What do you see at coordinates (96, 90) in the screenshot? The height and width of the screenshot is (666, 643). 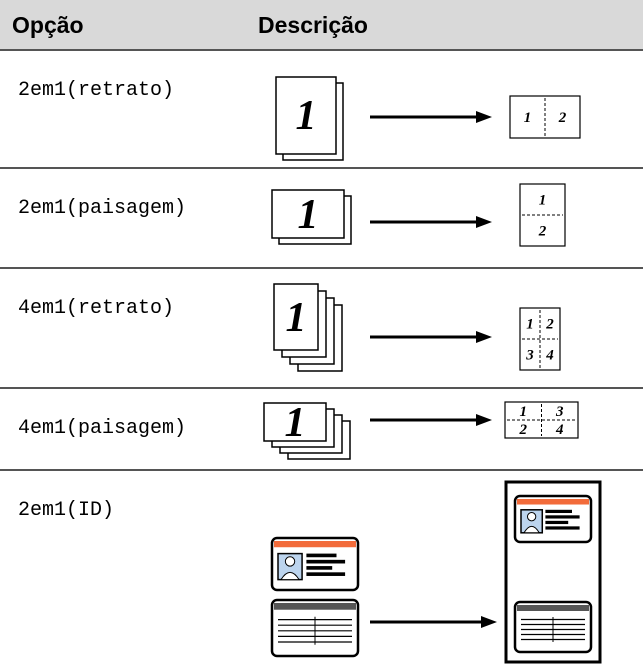 I see `option-label: 2em1(retrato)` at bounding box center [96, 90].